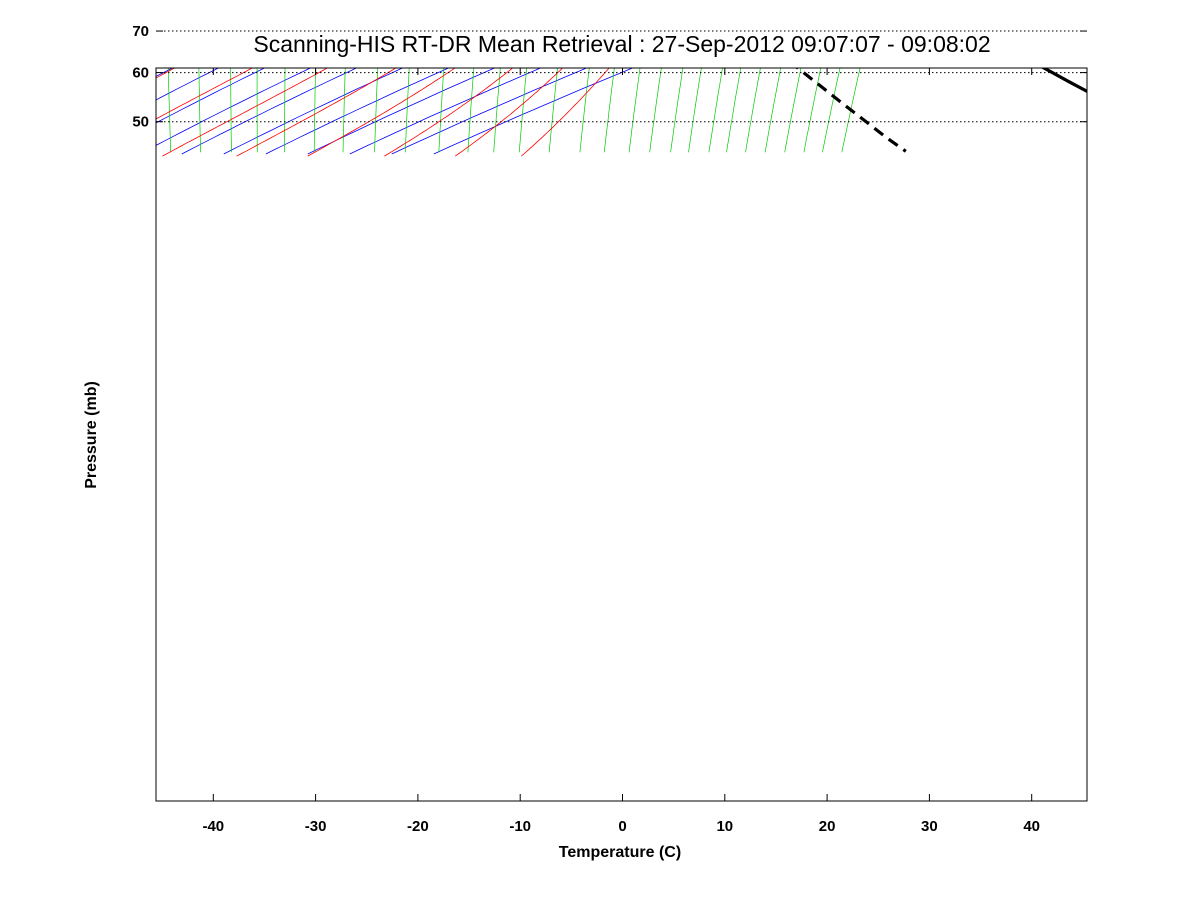 The height and width of the screenshot is (900, 1200). I want to click on x-tick-label: 30, so click(929, 826).